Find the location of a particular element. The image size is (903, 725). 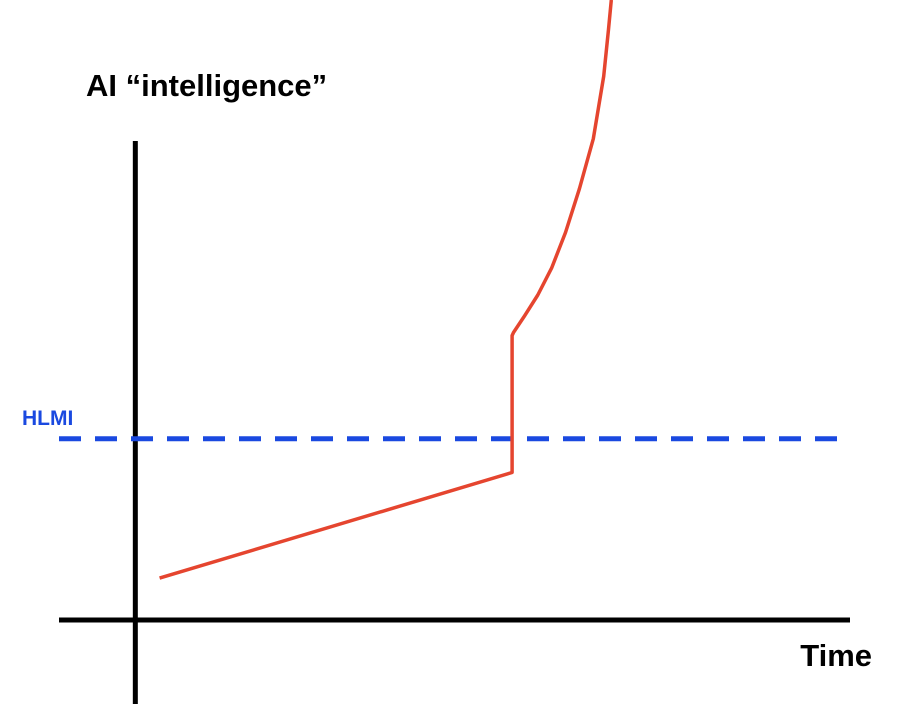

y-axis-label: AI “intelligence” is located at coordinates (206, 85).